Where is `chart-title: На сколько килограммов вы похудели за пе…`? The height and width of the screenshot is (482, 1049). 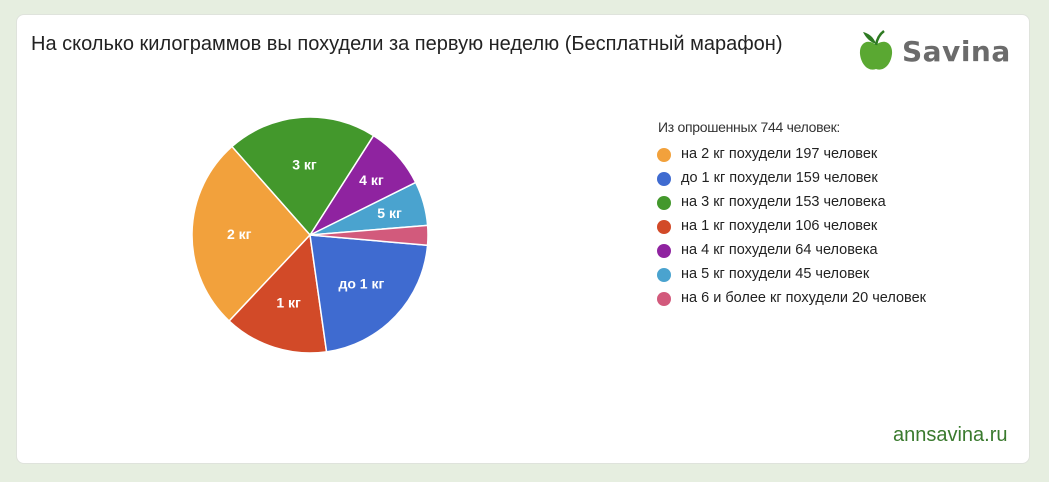
chart-title: На сколько килограммов вы похудели за пе… is located at coordinates (407, 44).